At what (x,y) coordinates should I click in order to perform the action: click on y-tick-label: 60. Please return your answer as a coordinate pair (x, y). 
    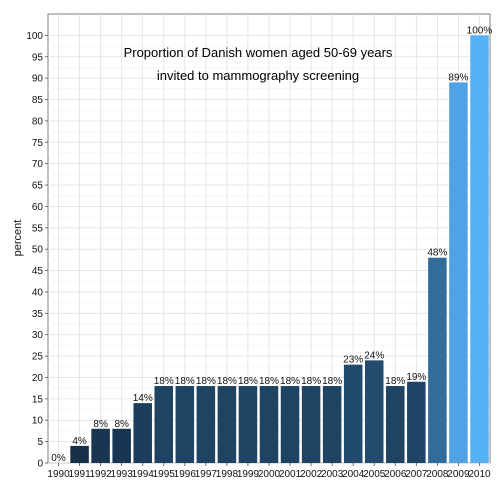
    Looking at the image, I should click on (38, 207).